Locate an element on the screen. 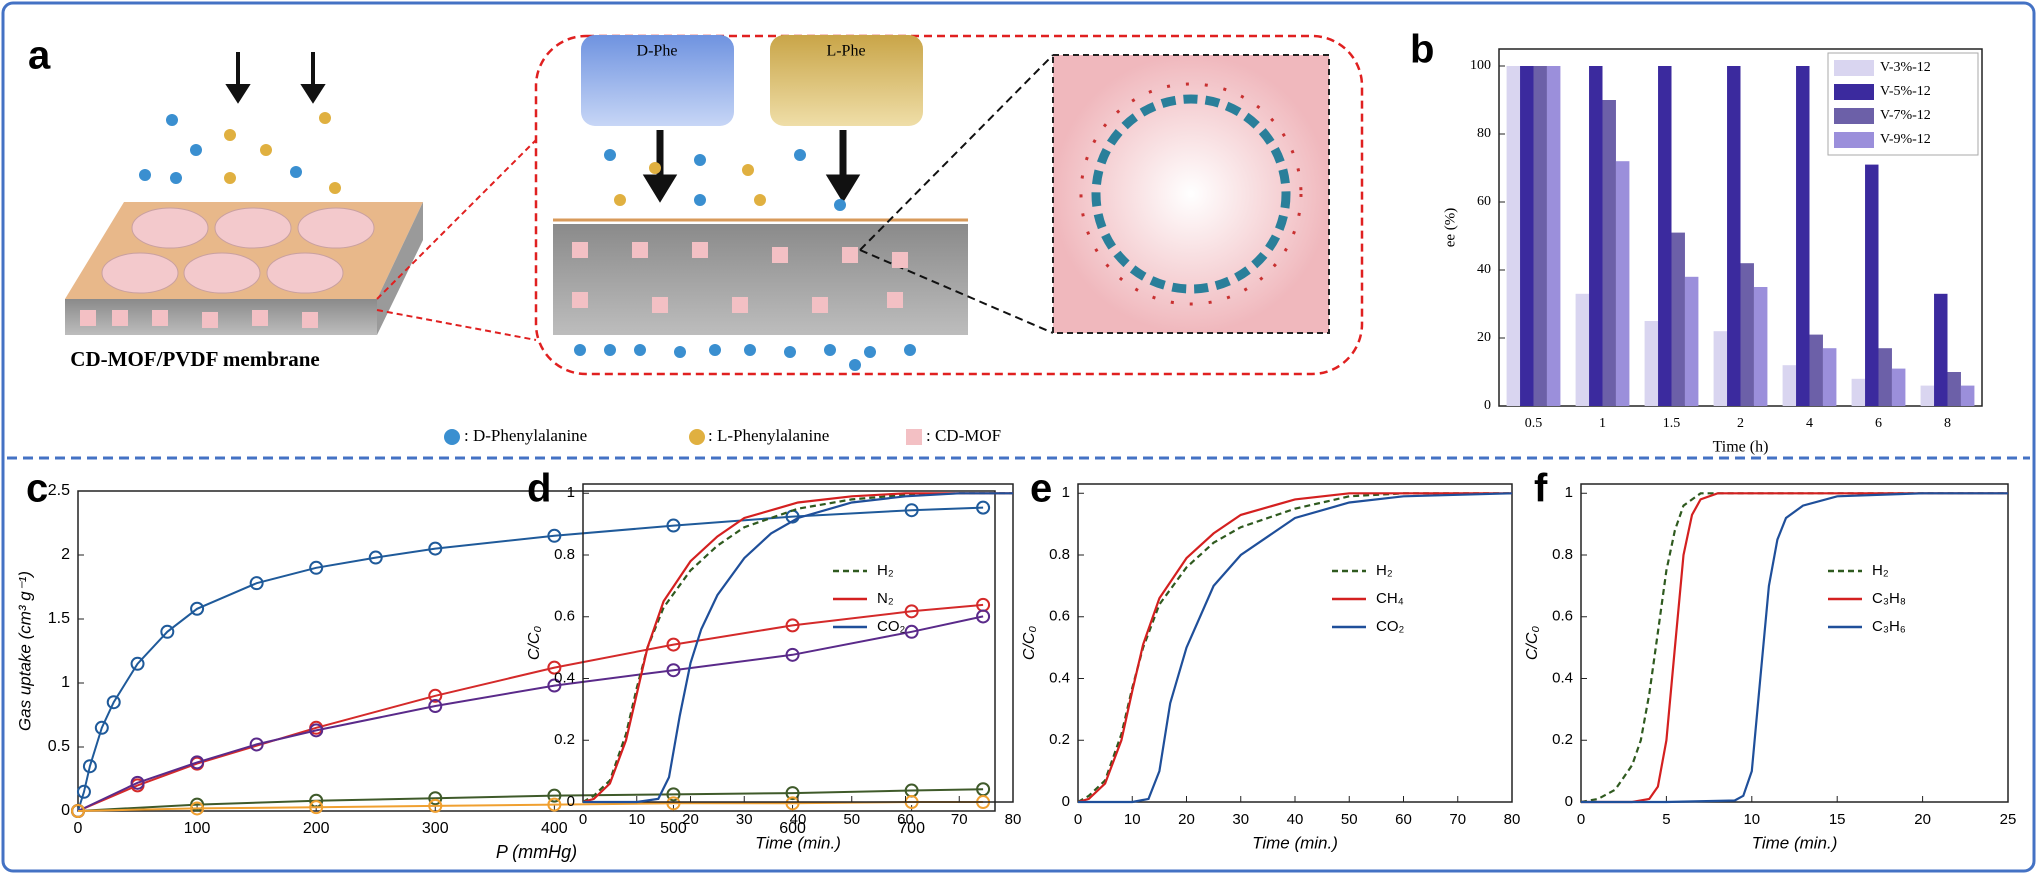  x-tick-label: 500 is located at coordinates (673, 828).